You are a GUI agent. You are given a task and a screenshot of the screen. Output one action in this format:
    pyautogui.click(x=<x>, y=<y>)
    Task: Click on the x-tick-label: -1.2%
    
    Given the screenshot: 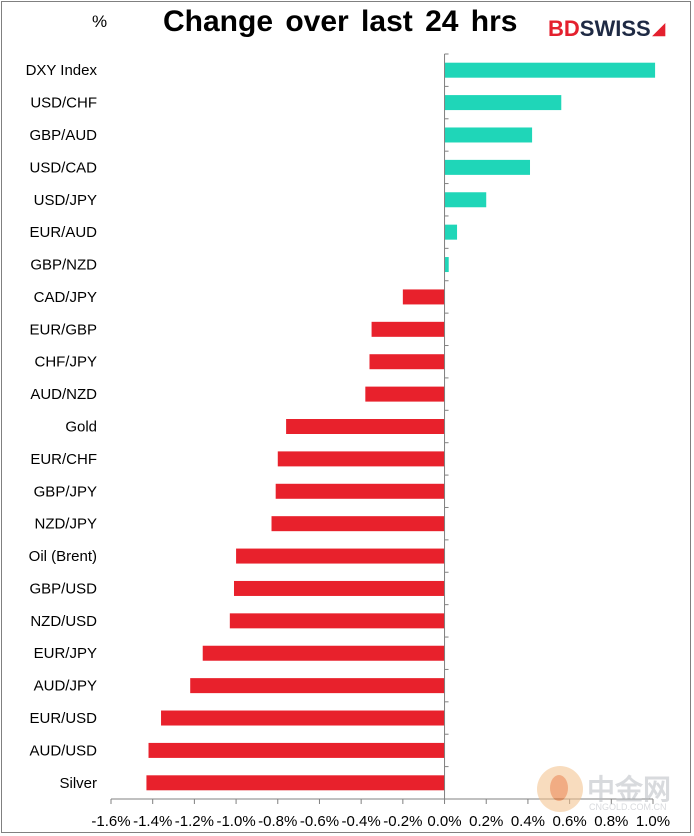 What is the action you would take?
    pyautogui.click(x=194, y=821)
    